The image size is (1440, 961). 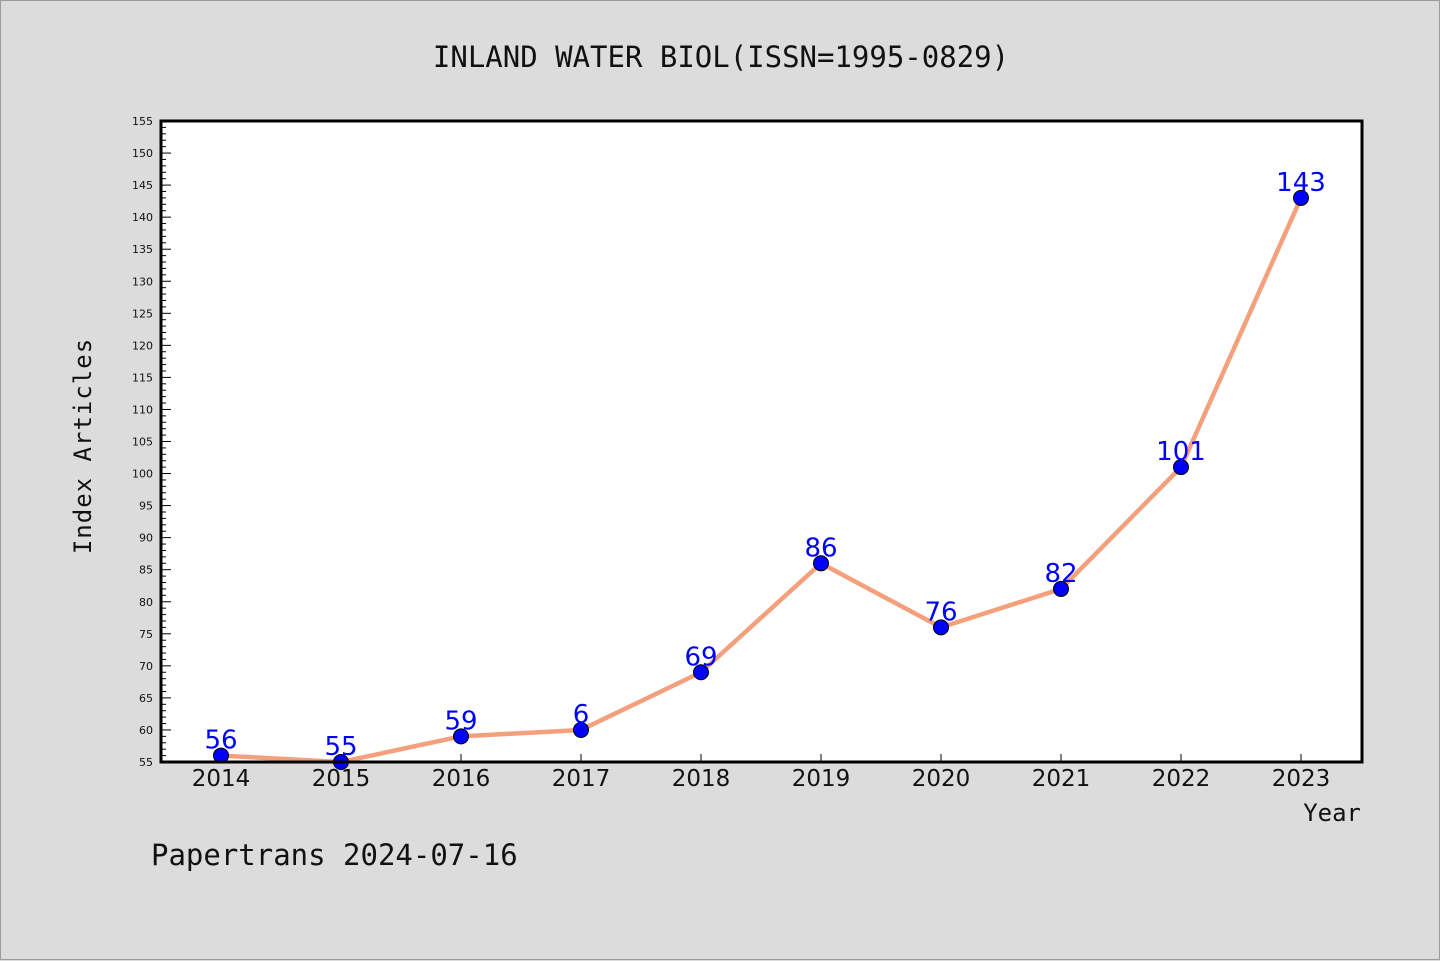 What do you see at coordinates (820, 548) in the screenshot?
I see `data-label: 86` at bounding box center [820, 548].